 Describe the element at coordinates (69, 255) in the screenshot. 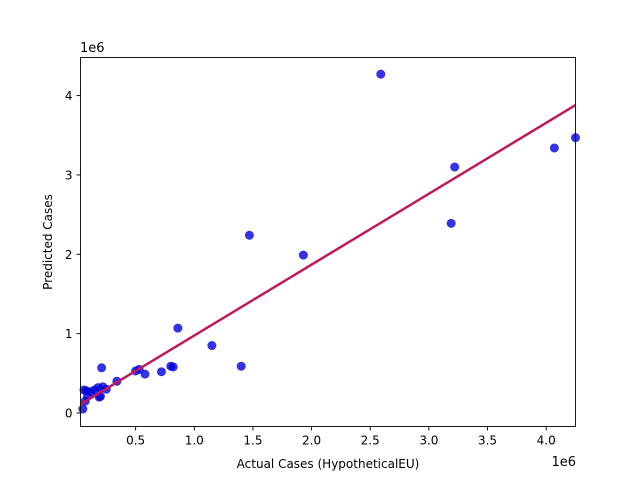

I see `y-tick-label: 2` at that location.